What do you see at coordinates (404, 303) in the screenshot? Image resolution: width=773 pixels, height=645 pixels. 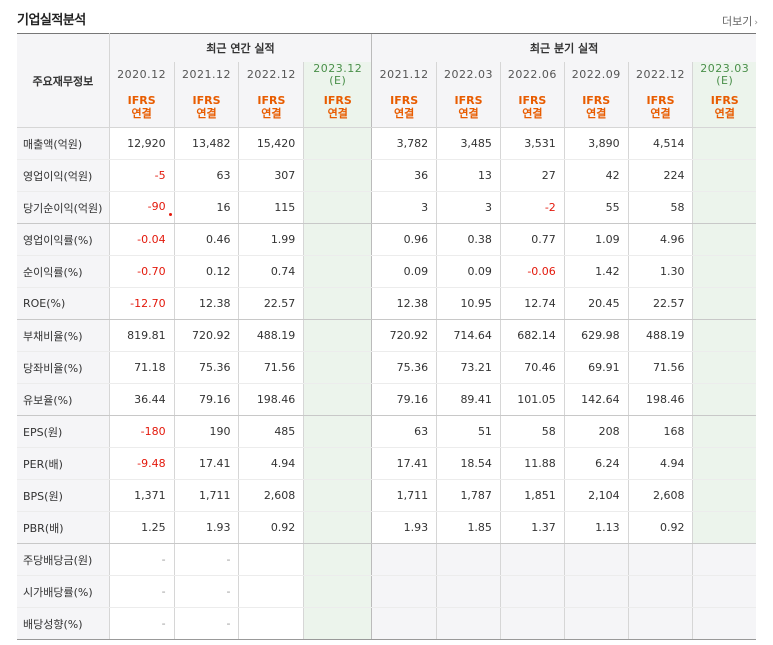 I see `table-cell: 12.38` at bounding box center [404, 303].